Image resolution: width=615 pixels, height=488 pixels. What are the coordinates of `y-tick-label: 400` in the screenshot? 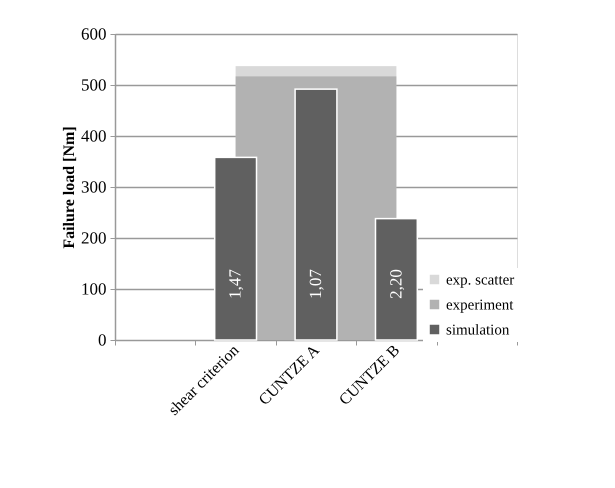 It's located at (93, 136).